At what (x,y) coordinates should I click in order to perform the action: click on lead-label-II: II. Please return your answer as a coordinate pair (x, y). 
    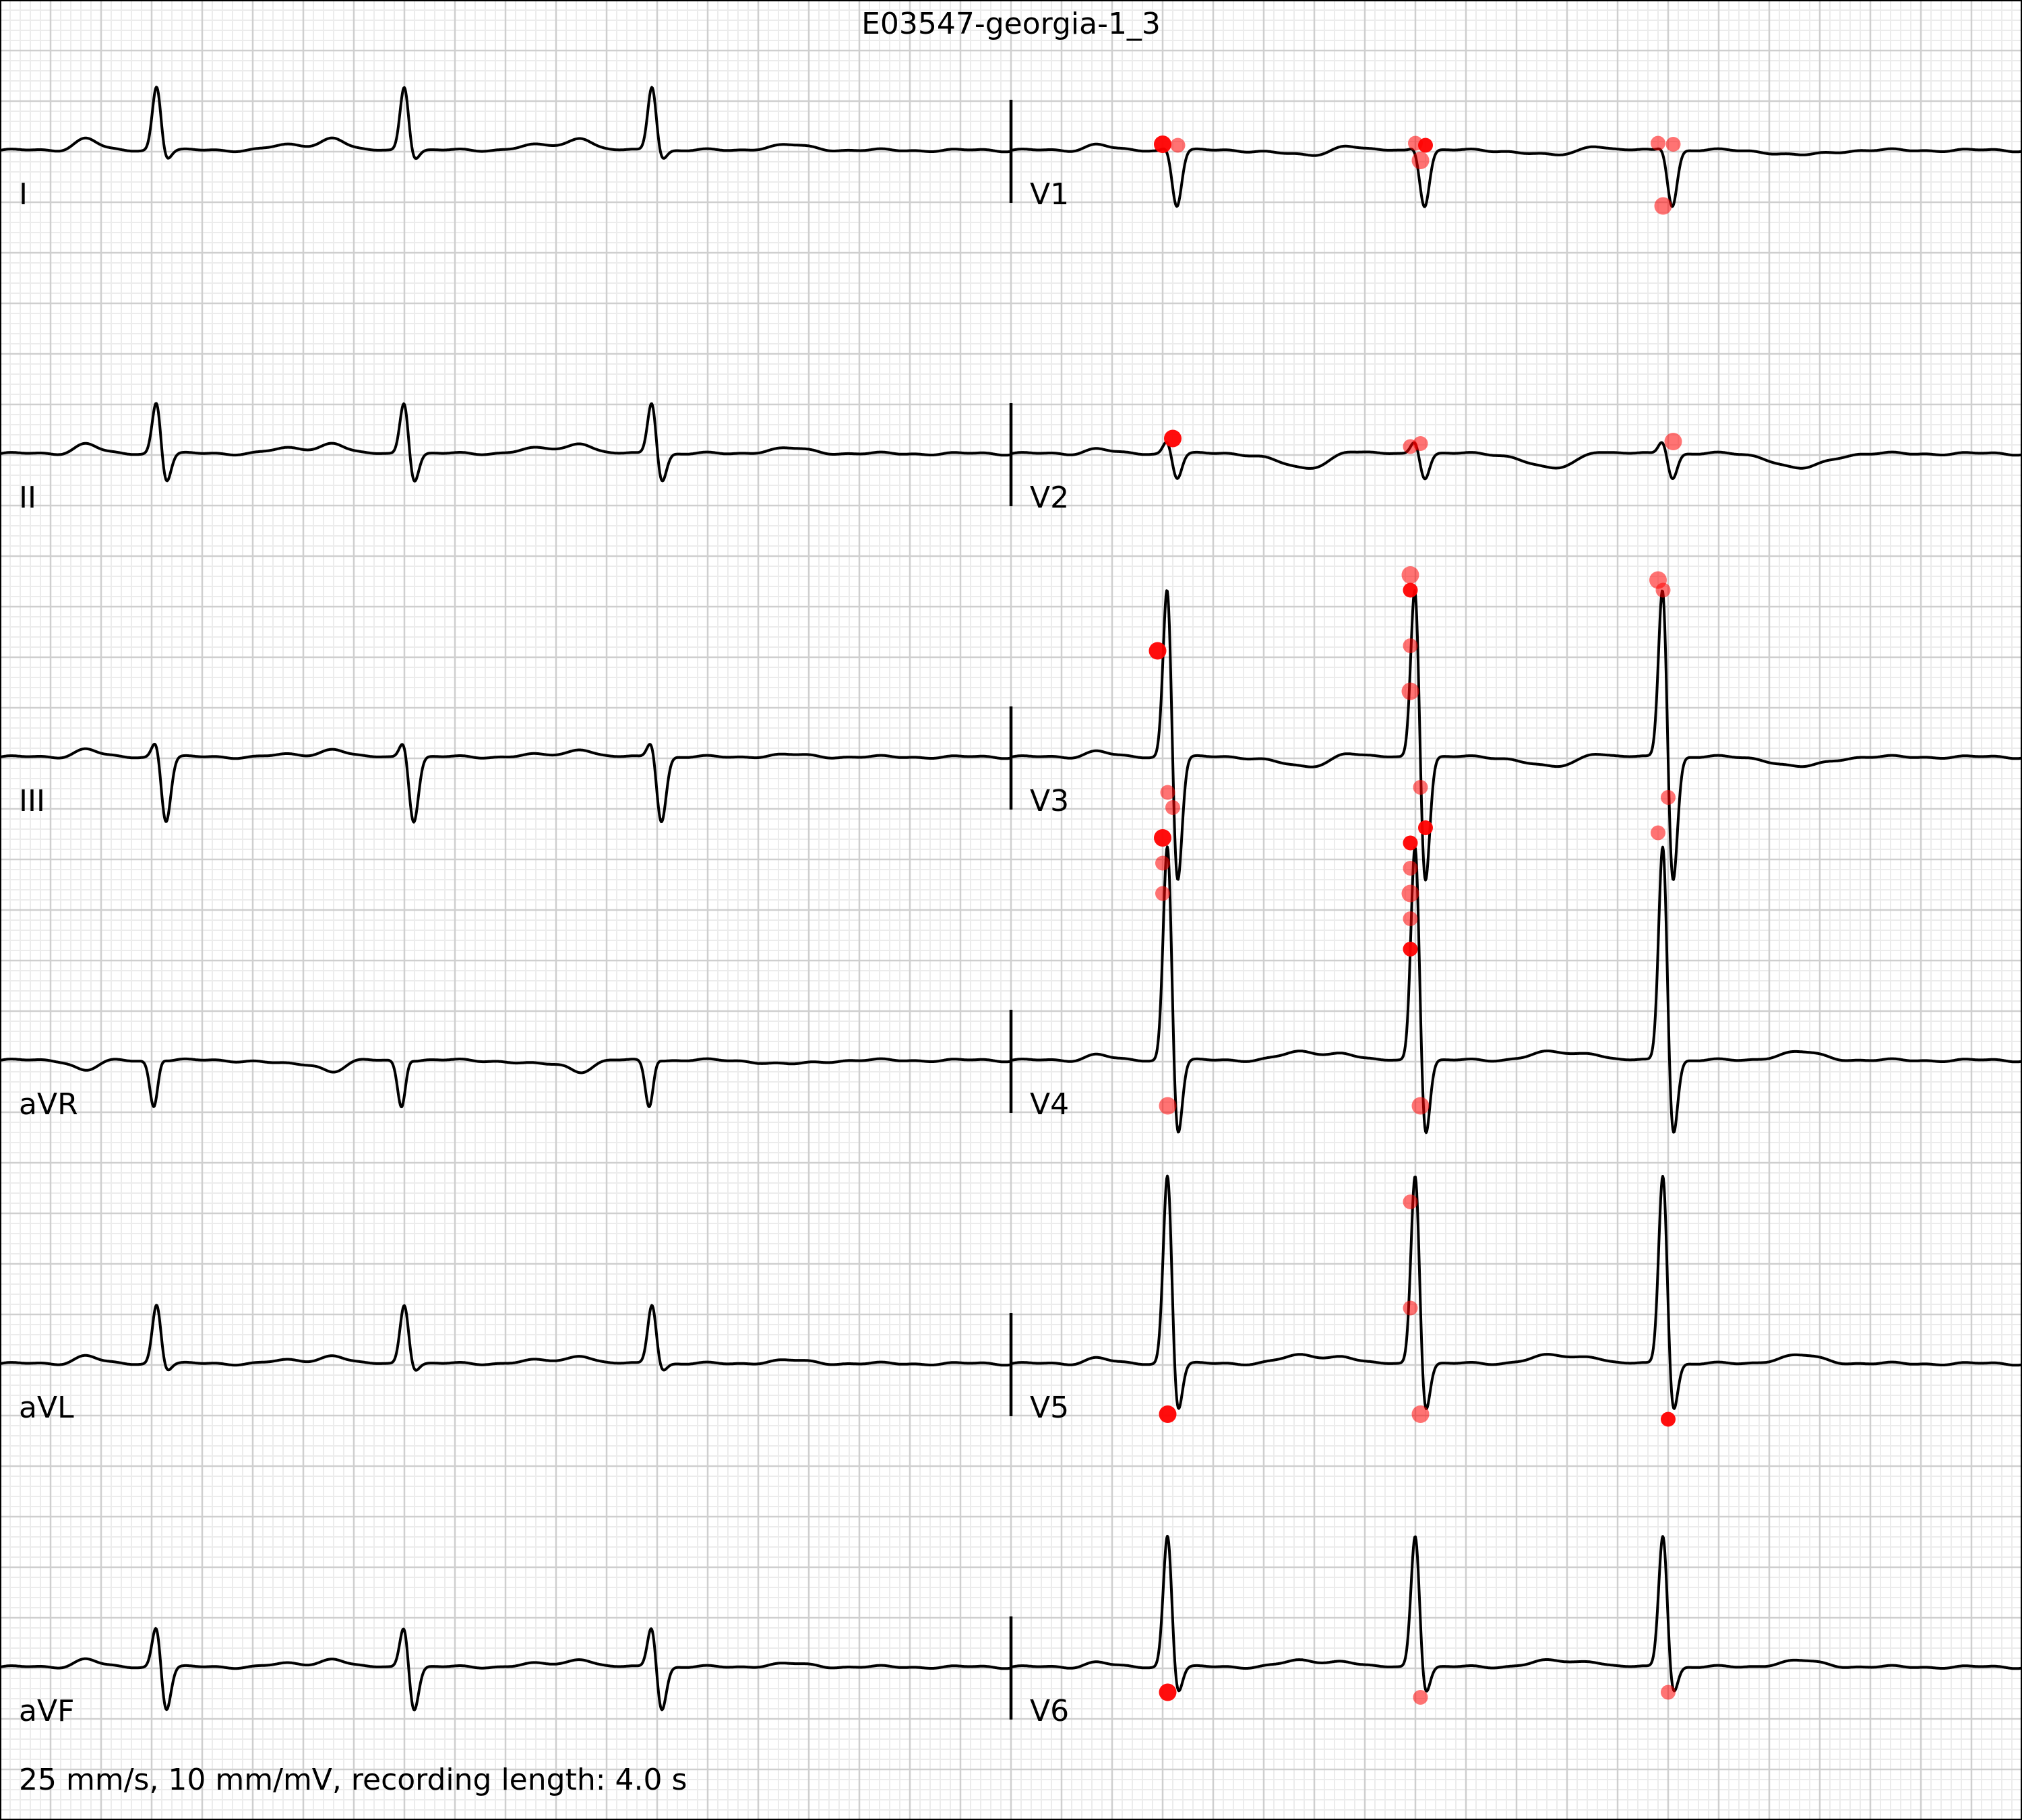
    Looking at the image, I should click on (27, 498).